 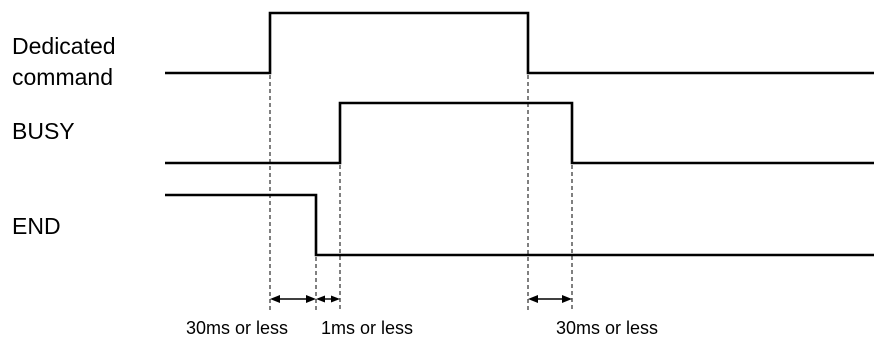 What do you see at coordinates (367, 328) in the screenshot?
I see `timing-label-2: 1ms or less` at bounding box center [367, 328].